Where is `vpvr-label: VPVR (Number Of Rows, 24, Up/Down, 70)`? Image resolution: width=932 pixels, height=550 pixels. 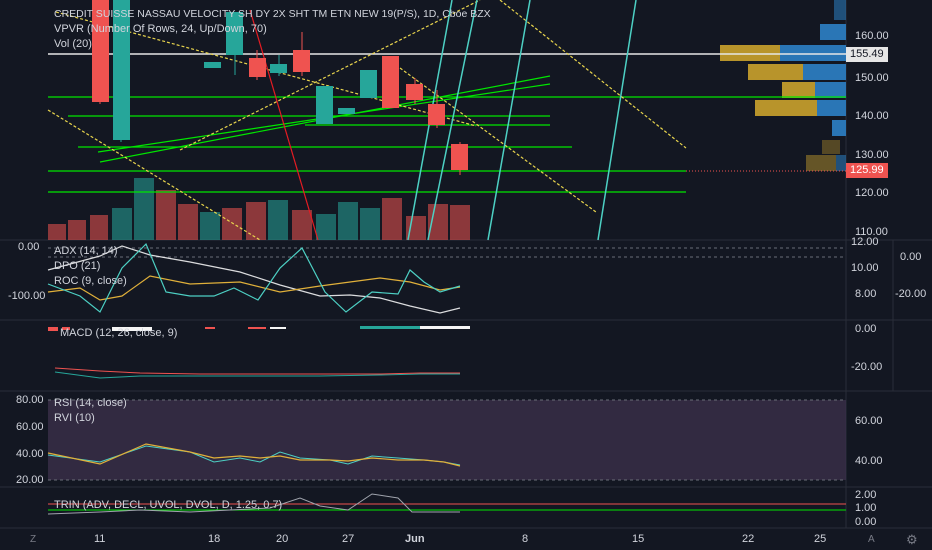 vpvr-label: VPVR (Number Of Rows, 24, Up/Down, 70) is located at coordinates (160, 29).